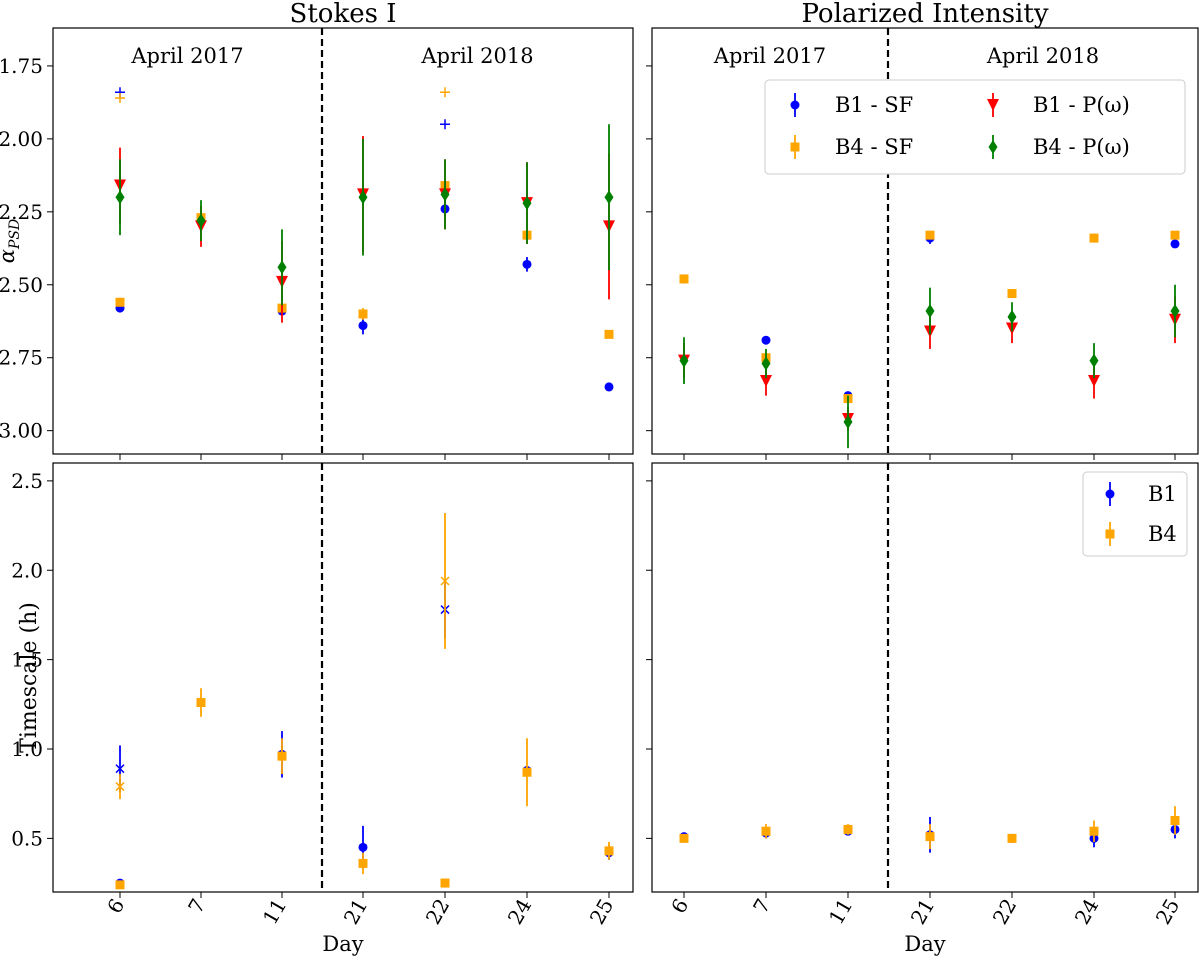  What do you see at coordinates (1162, 494) in the screenshot?
I see `legend-label: B1` at bounding box center [1162, 494].